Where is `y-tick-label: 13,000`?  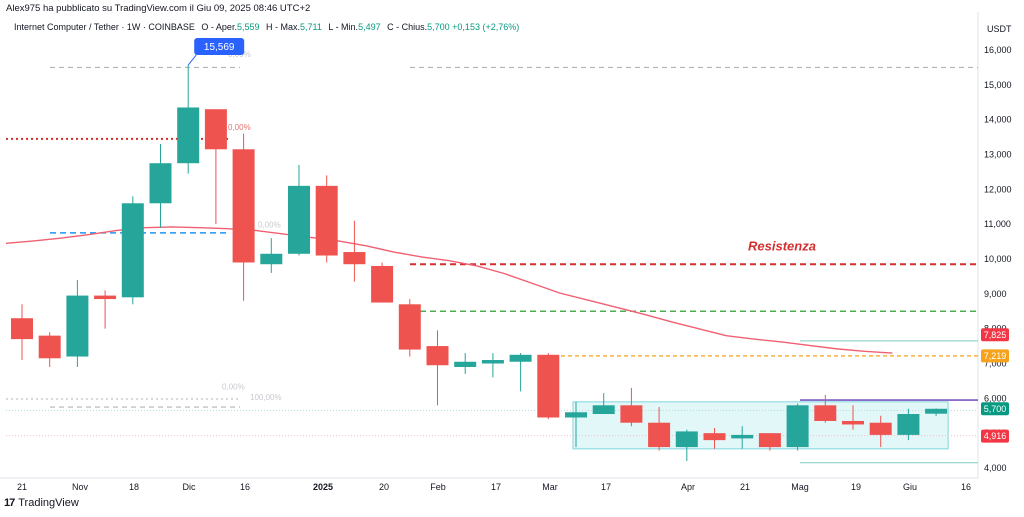 y-tick-label: 13,000 is located at coordinates (998, 155).